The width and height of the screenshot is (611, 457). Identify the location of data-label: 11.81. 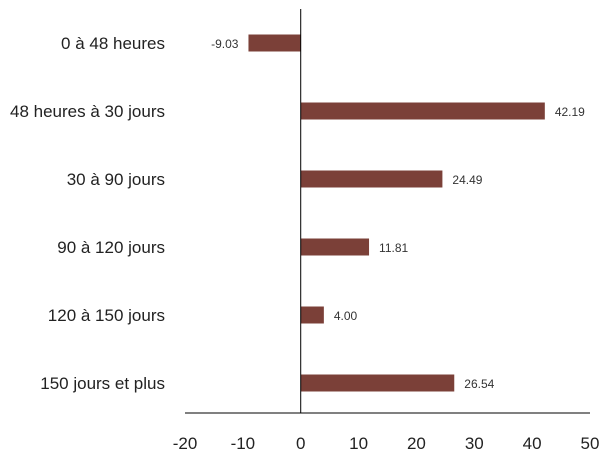
(393, 248).